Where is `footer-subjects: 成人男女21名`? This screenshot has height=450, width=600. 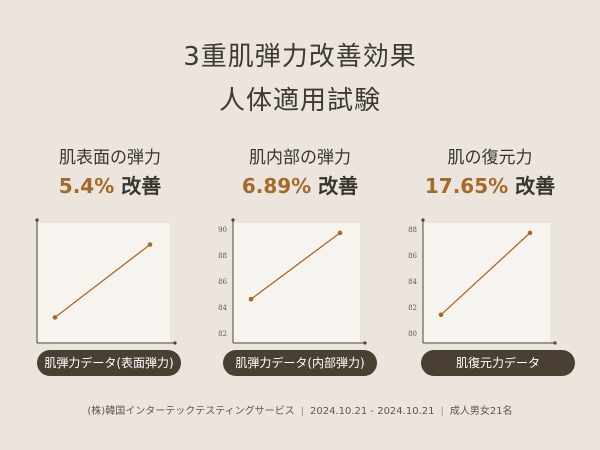 footer-subjects: 成人男女21名 is located at coordinates (481, 411).